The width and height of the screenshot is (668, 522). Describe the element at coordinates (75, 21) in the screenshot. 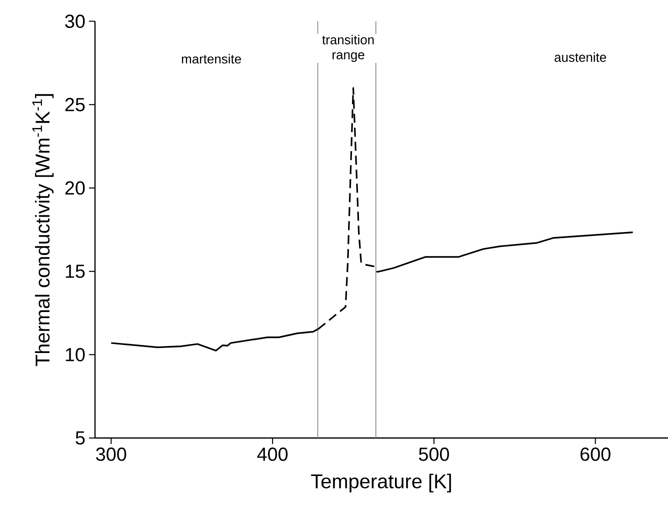

I see `y-tick-label: 30` at that location.